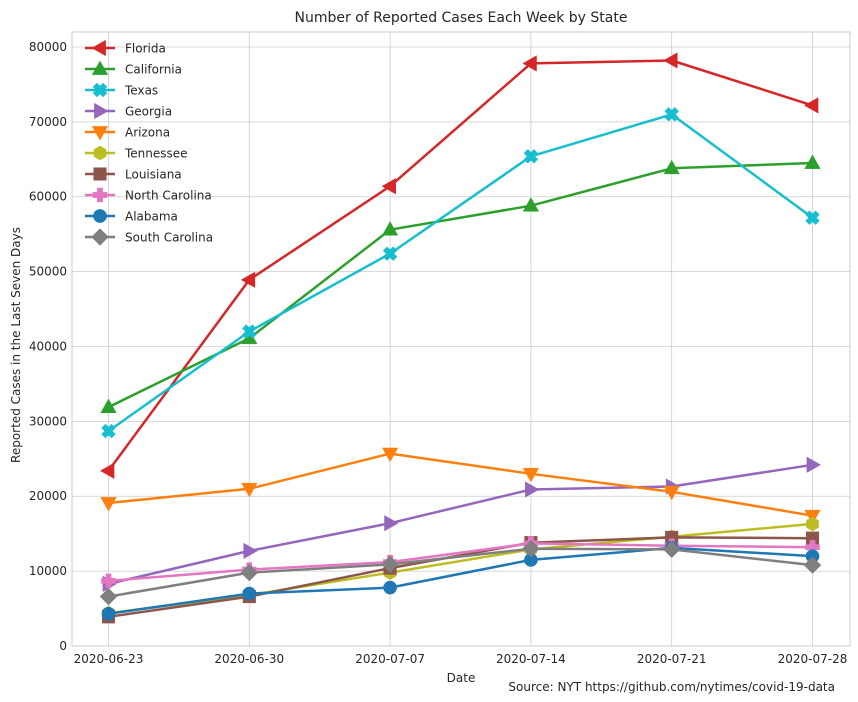 The height and width of the screenshot is (702, 858). I want to click on legend-marker-south-carolina, so click(100, 237).